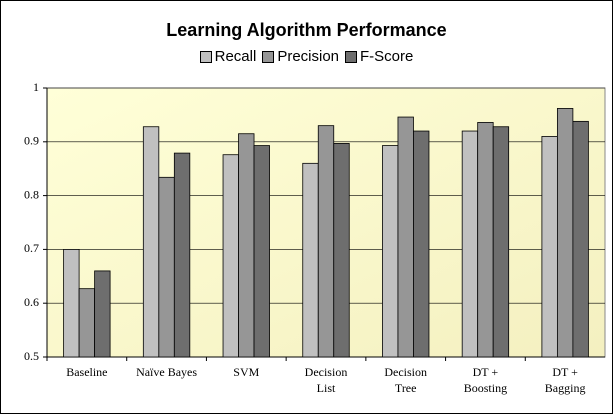 The image size is (613, 414). What do you see at coordinates (31, 248) in the screenshot?
I see `y-tick-label: 0.7` at bounding box center [31, 248].